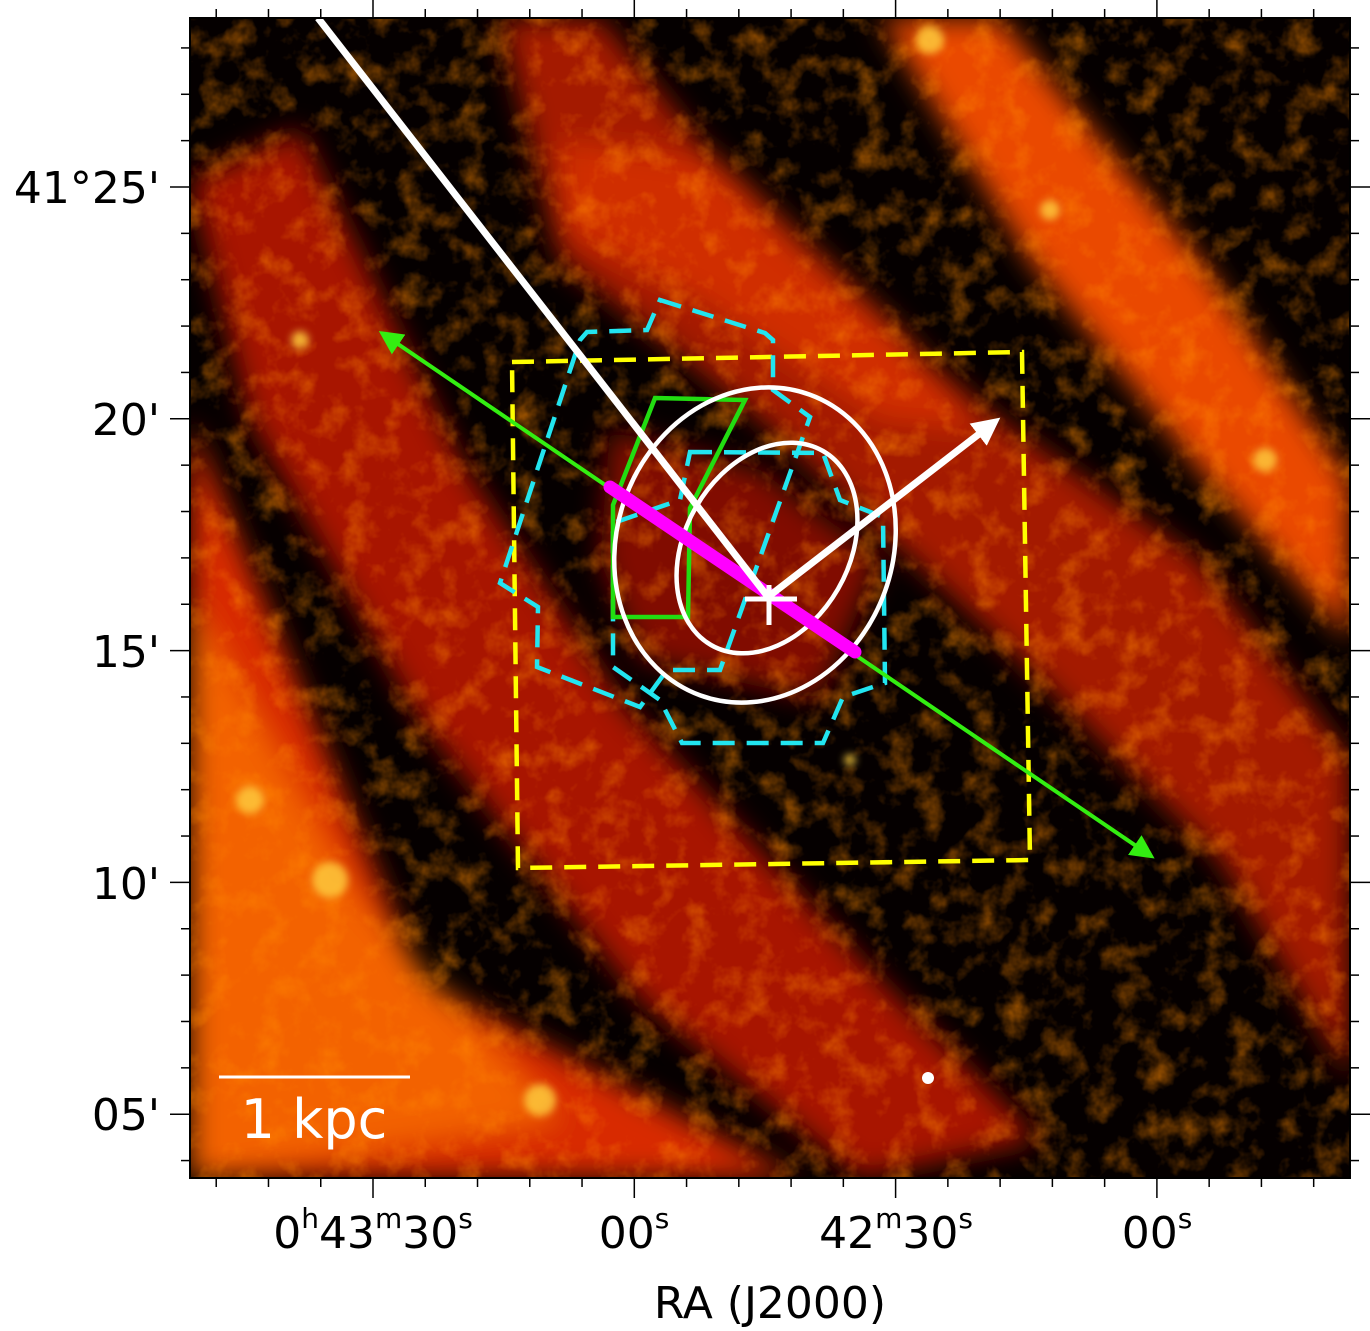 This screenshot has width=1370, height=1331. Describe the element at coordinates (883, 508) in the screenshot. I see `white-arrow` at that location.